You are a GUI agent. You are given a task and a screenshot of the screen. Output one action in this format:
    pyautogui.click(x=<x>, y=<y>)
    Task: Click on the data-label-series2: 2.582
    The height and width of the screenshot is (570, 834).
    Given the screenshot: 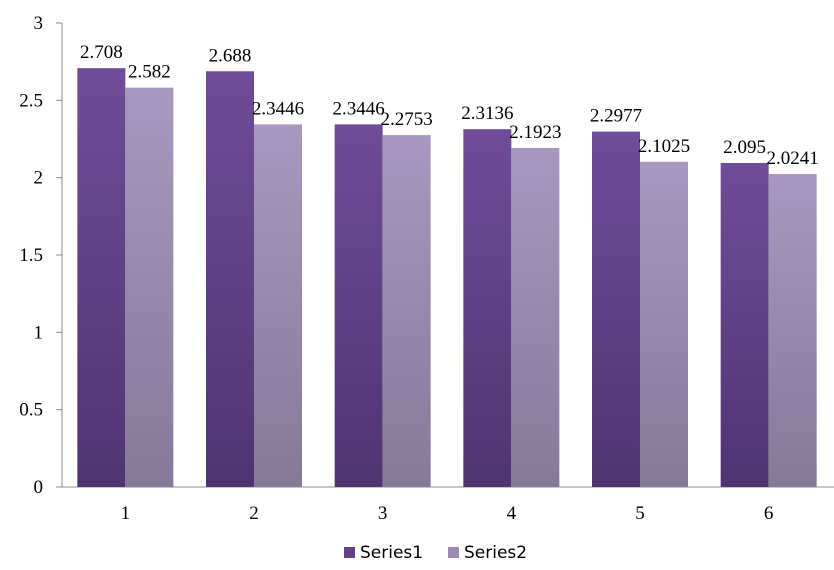 What is the action you would take?
    pyautogui.click(x=149, y=72)
    